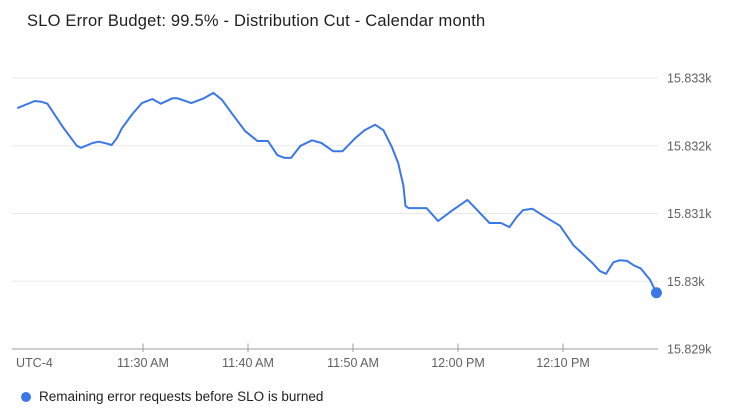 This screenshot has width=732, height=415. I want to click on y-axis-tick-label: 15.833k, so click(689, 79).